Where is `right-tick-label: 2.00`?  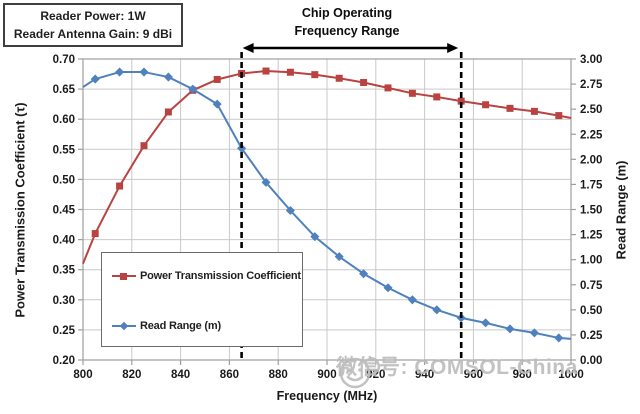
right-tick-label: 2.00 is located at coordinates (591, 160).